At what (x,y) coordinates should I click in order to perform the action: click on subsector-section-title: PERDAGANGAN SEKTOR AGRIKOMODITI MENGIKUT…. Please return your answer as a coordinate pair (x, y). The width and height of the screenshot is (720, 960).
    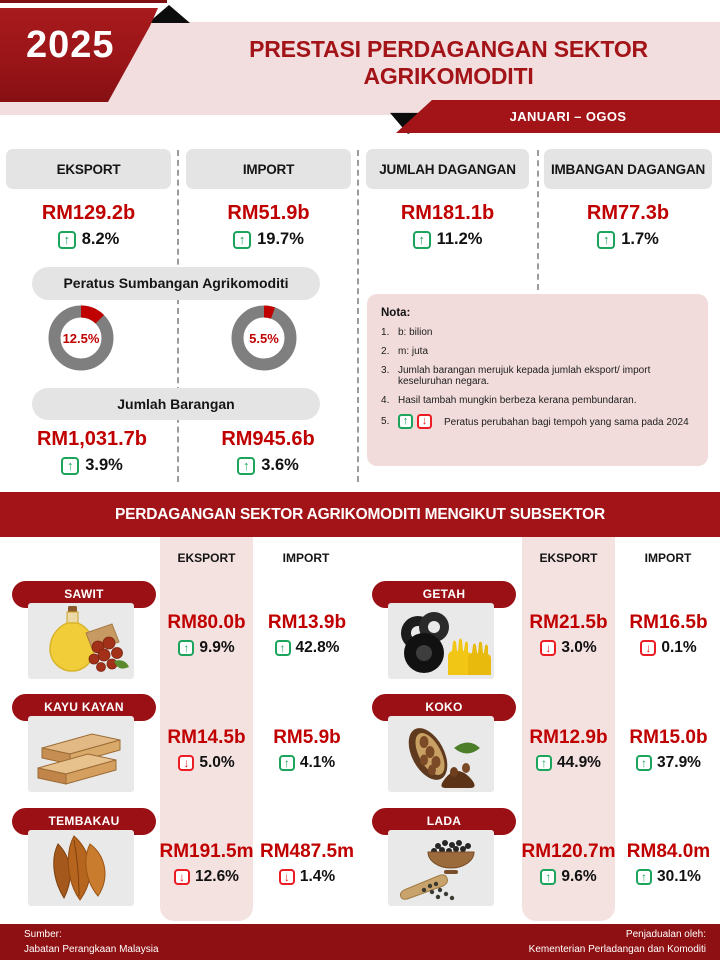
    Looking at the image, I should click on (360, 514).